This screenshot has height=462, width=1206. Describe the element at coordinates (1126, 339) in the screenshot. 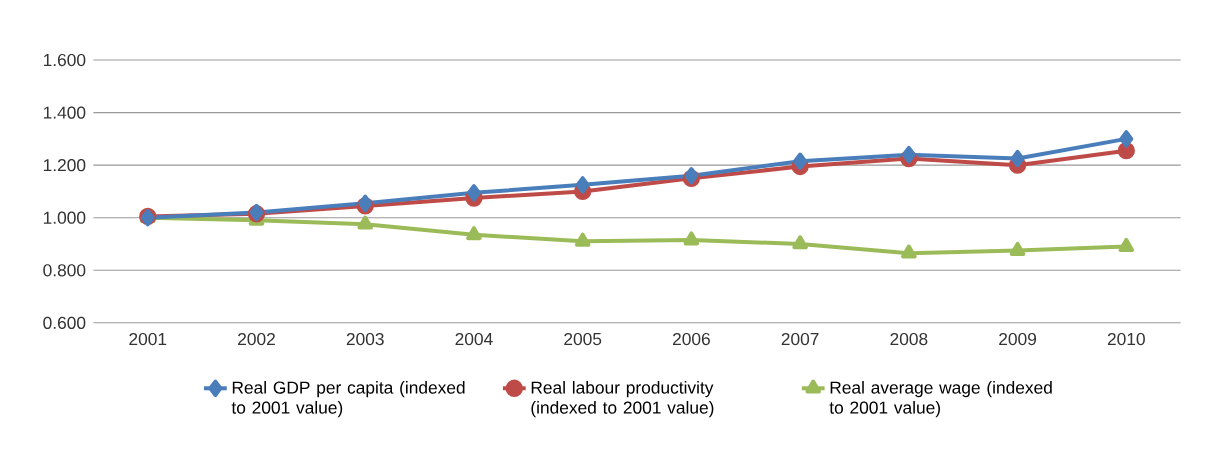

I see `x-tick-label: 2010` at that location.